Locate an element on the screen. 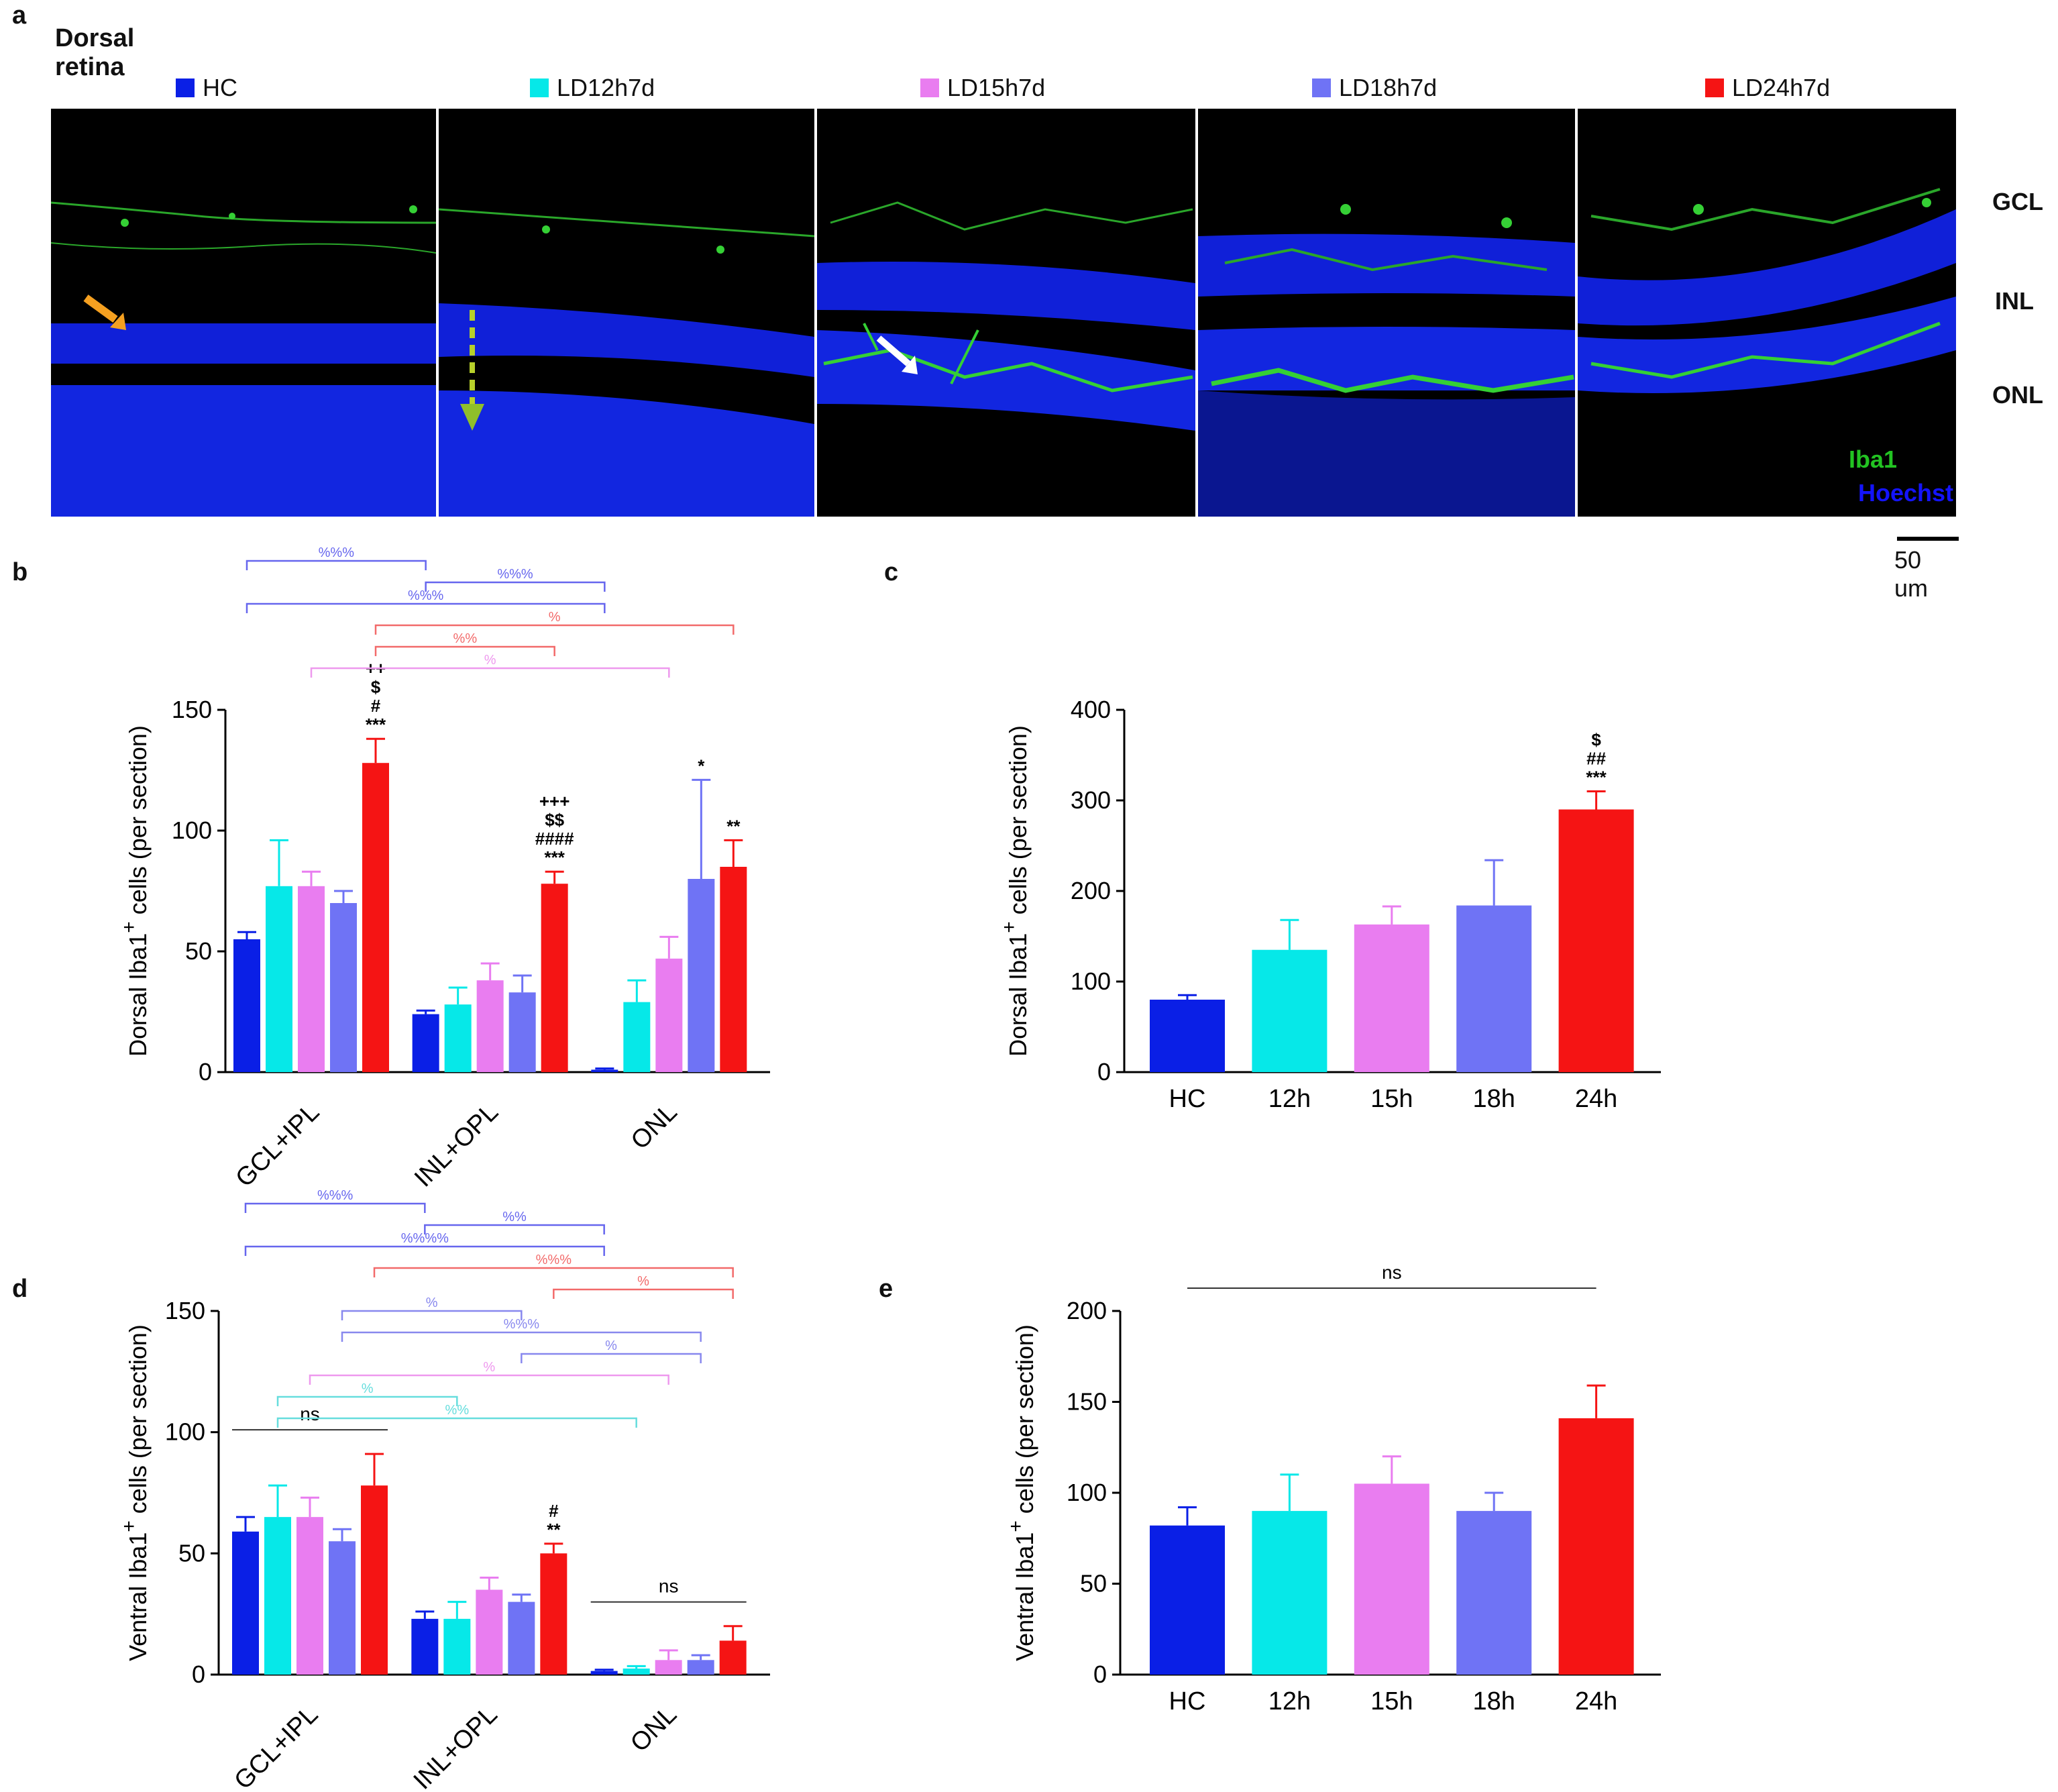  scale-bar is located at coordinates (1928, 539).